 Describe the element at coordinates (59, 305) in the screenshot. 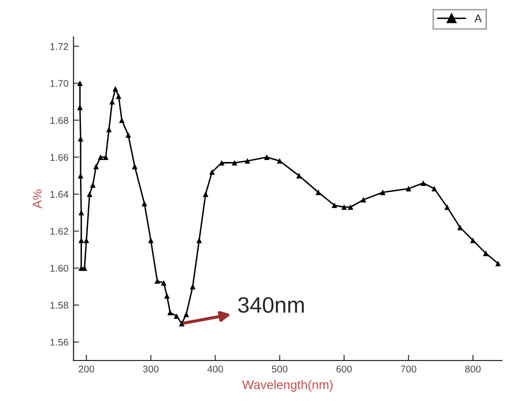

I see `y-tick-label: 1.58` at that location.